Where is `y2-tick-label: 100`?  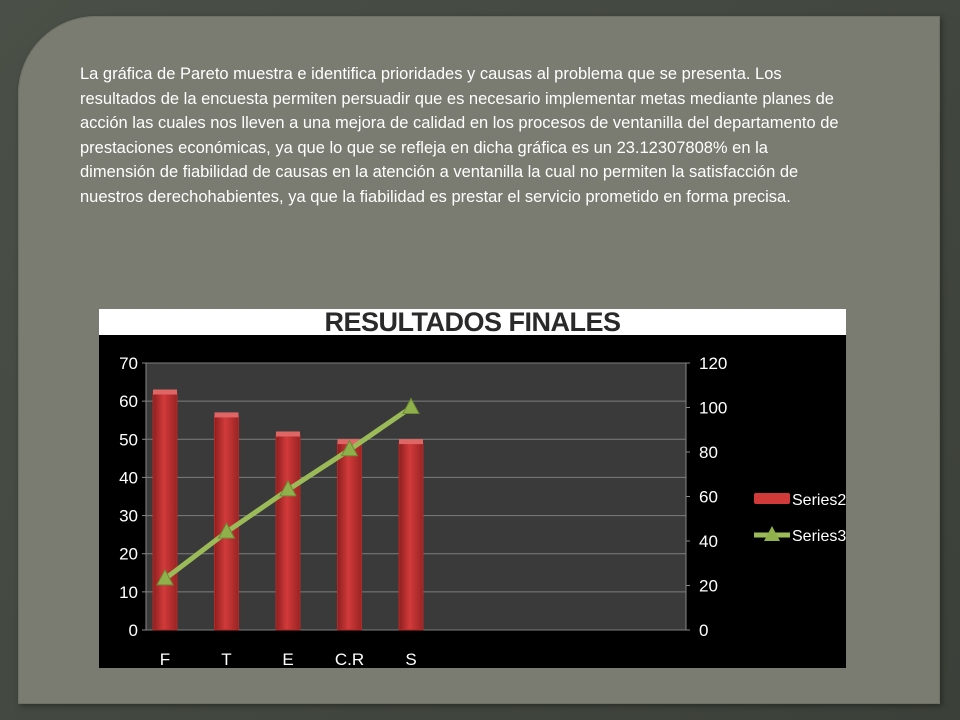
y2-tick-label: 100 is located at coordinates (713, 408).